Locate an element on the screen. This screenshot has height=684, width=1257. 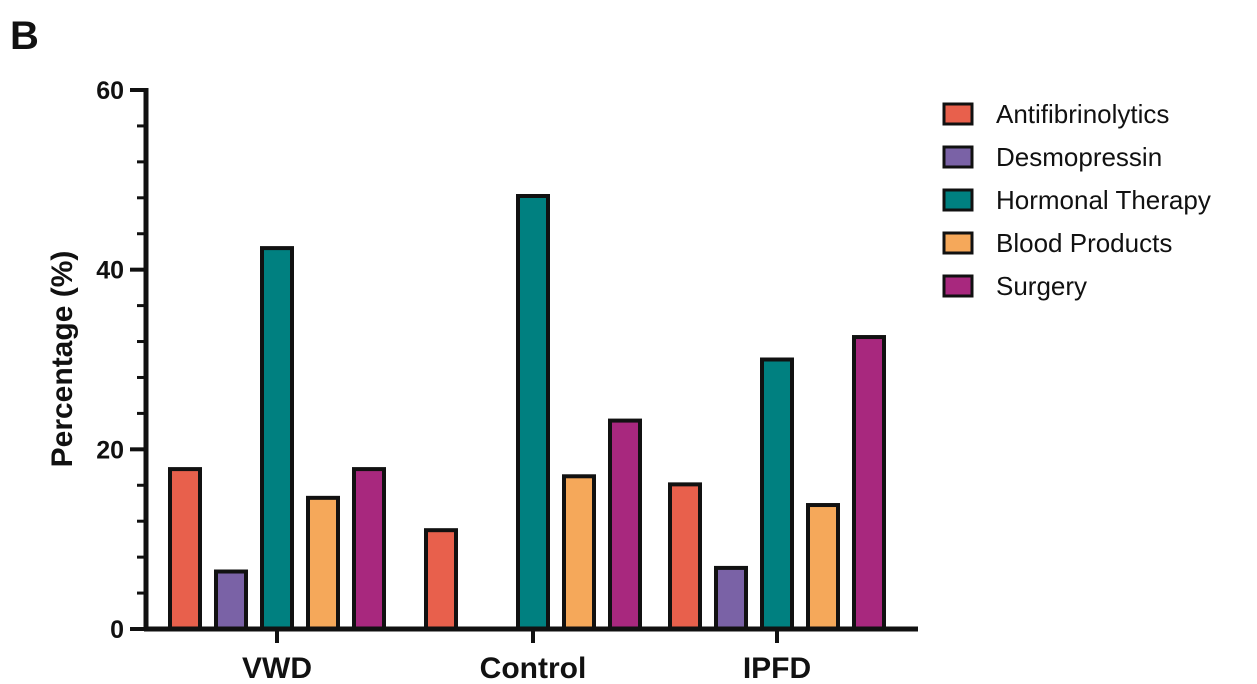
y-tick-label: 0 is located at coordinates (117, 630).